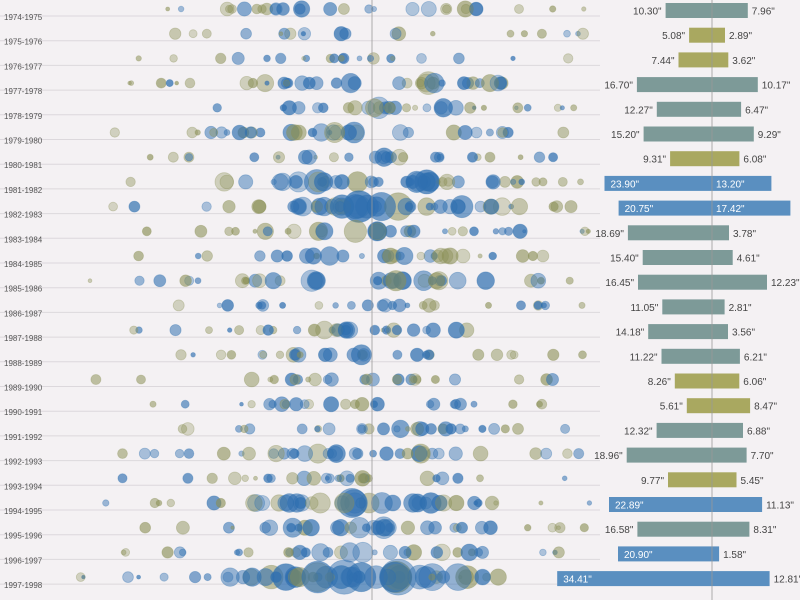 The image size is (800, 600). I want to click on season-label: 1984-1985, so click(23, 264).